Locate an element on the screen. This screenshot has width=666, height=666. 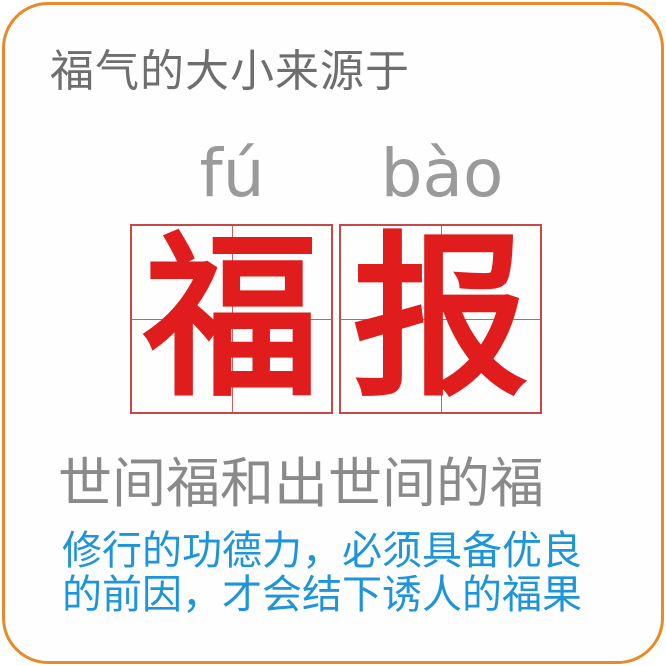
pinyin-bao: bào is located at coordinates (442, 173).